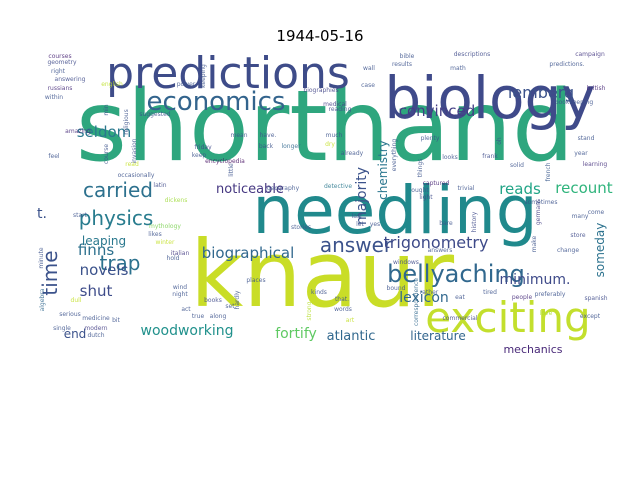  Describe the element at coordinates (216, 102) in the screenshot. I see `cloud-word: economics` at that location.